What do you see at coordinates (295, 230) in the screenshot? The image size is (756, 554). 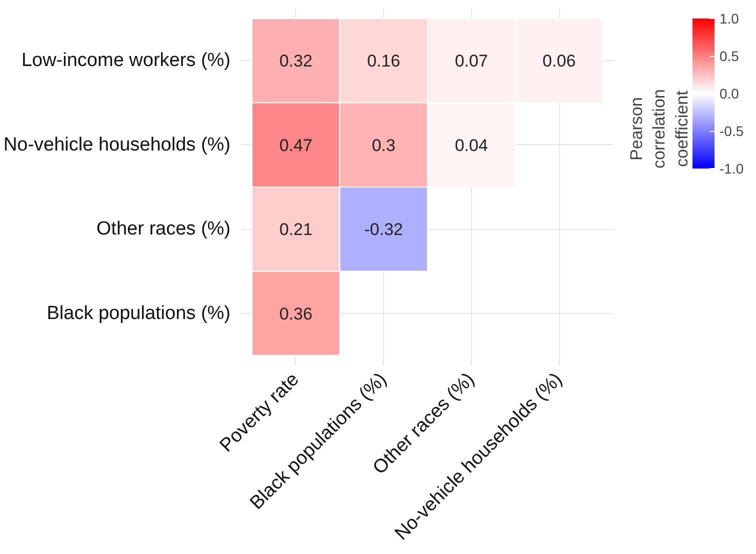 I see `data-label: 0.21` at bounding box center [295, 230].